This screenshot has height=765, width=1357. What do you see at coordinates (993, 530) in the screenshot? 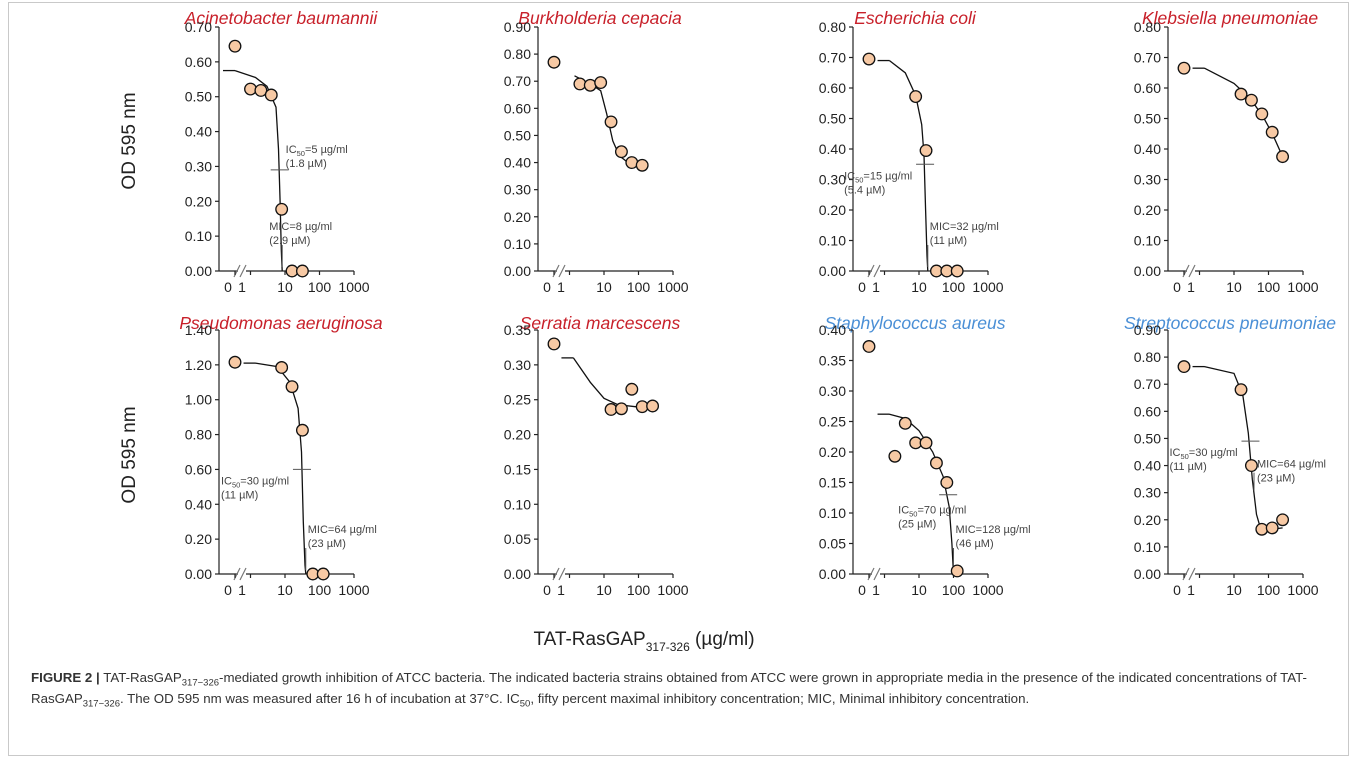
I see `mic-label-part: MIC=128 µg/ml` at bounding box center [993, 530].